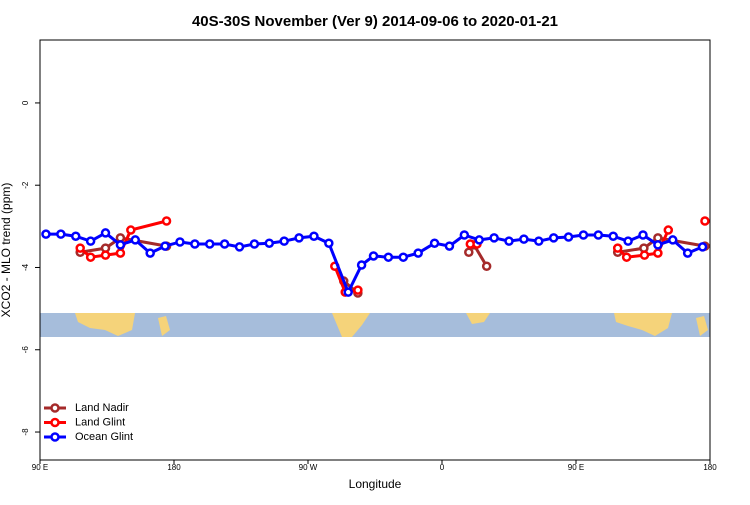 This screenshot has height=505, width=750. I want to click on y-tick-label: -6, so click(25, 350).